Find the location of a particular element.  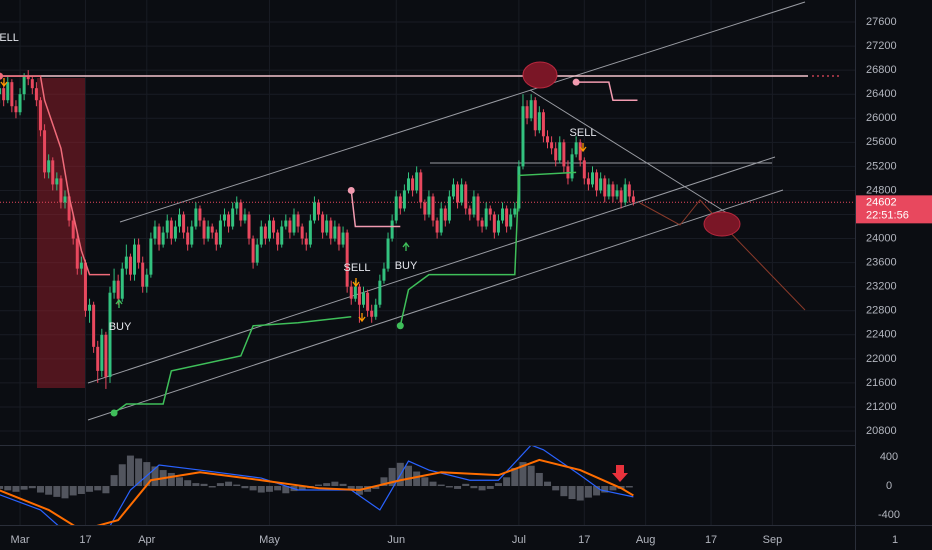

highlight-ellipse is located at coordinates (540, 75).